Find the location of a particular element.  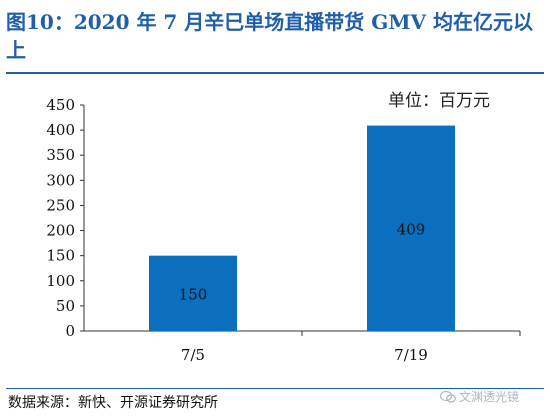

y-tick-label: 450 is located at coordinates (60, 105).